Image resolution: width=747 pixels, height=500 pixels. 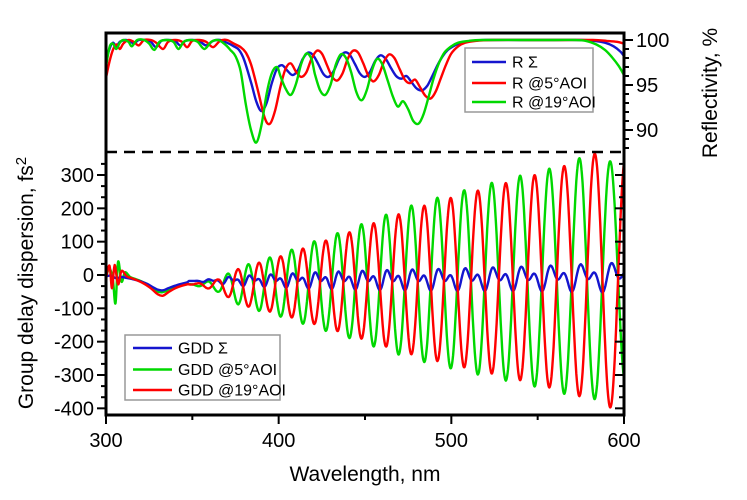 What do you see at coordinates (77, 176) in the screenshot?
I see `gdd-tick-label: 300` at bounding box center [77, 176].